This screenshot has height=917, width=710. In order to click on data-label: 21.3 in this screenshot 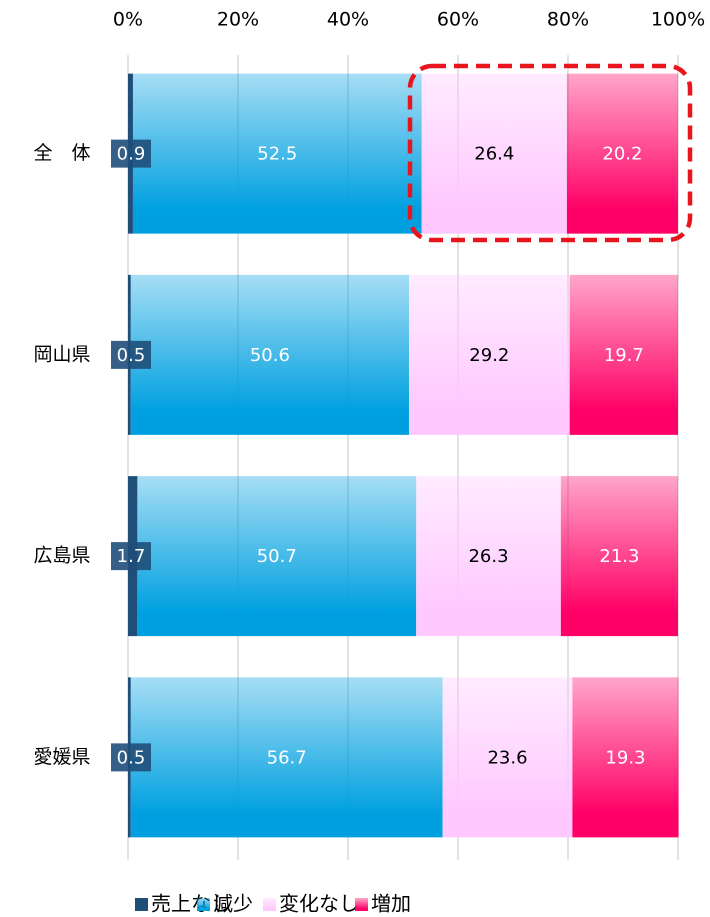, I will do `click(619, 556)`.